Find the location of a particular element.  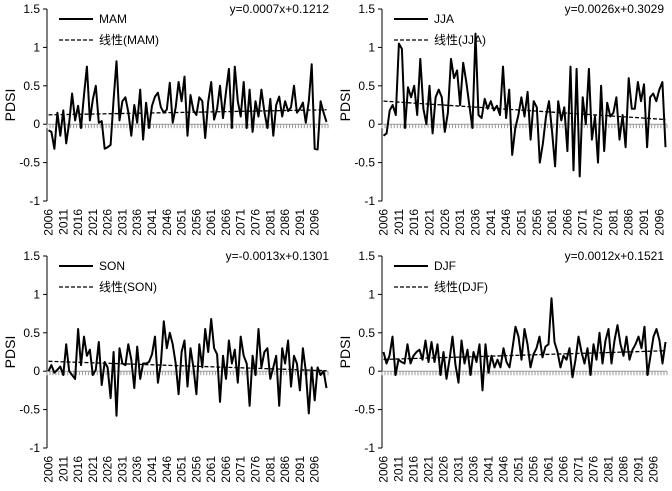

x-tick-label: 2071 is located at coordinates (583, 222).